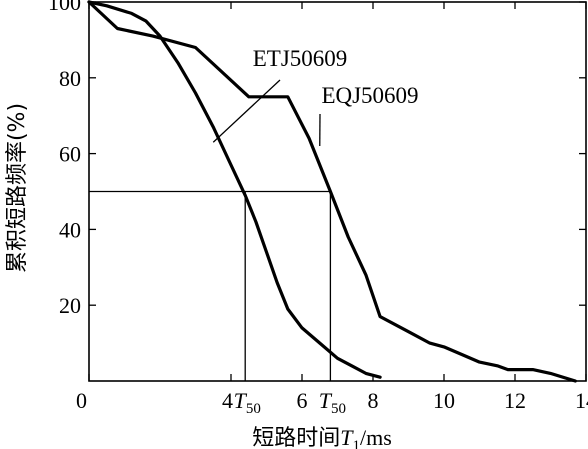 The height and width of the screenshot is (449, 588). I want to click on x-tick-label: 4, so click(227, 400).